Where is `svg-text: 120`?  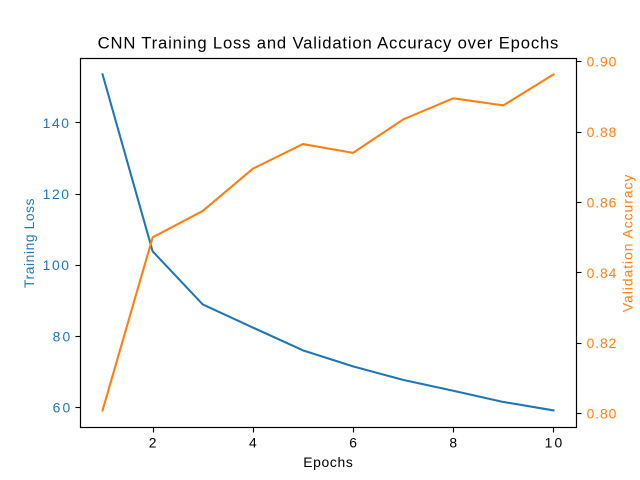 svg-text: 120 is located at coordinates (56, 194).